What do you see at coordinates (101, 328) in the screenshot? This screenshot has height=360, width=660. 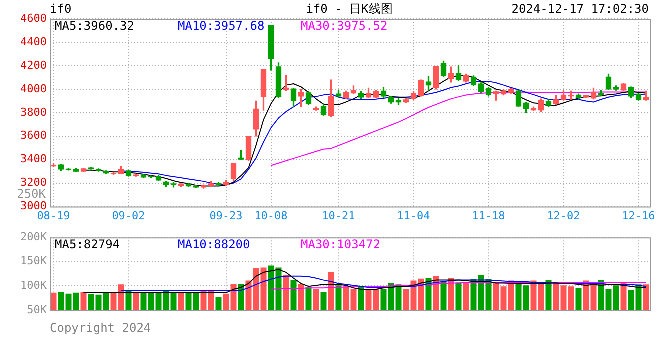 I see `text: Copyright 2024` at bounding box center [101, 328].